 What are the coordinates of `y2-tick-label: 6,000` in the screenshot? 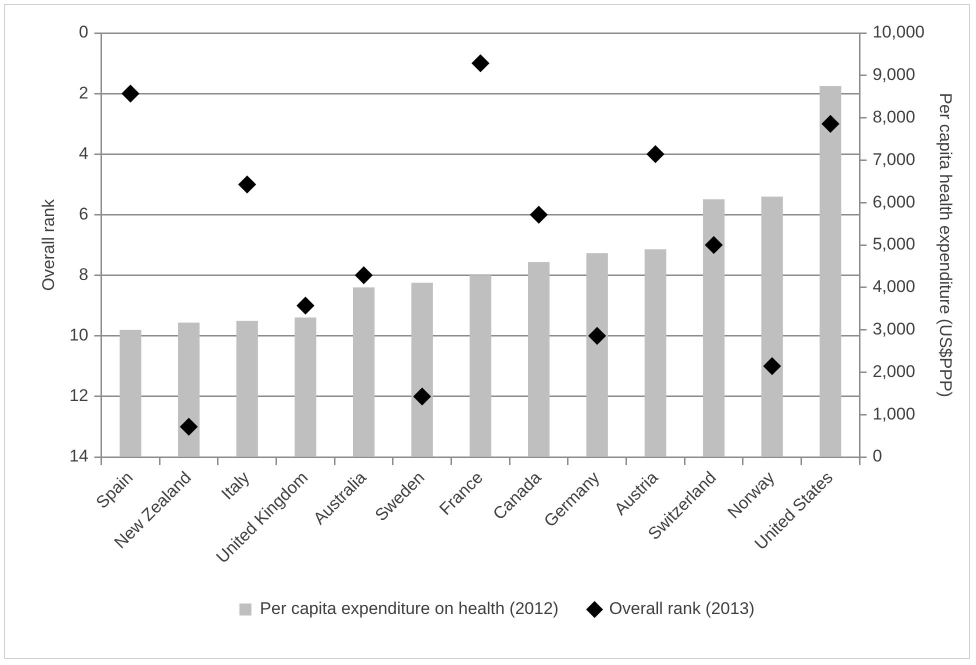 It's located at (894, 202).